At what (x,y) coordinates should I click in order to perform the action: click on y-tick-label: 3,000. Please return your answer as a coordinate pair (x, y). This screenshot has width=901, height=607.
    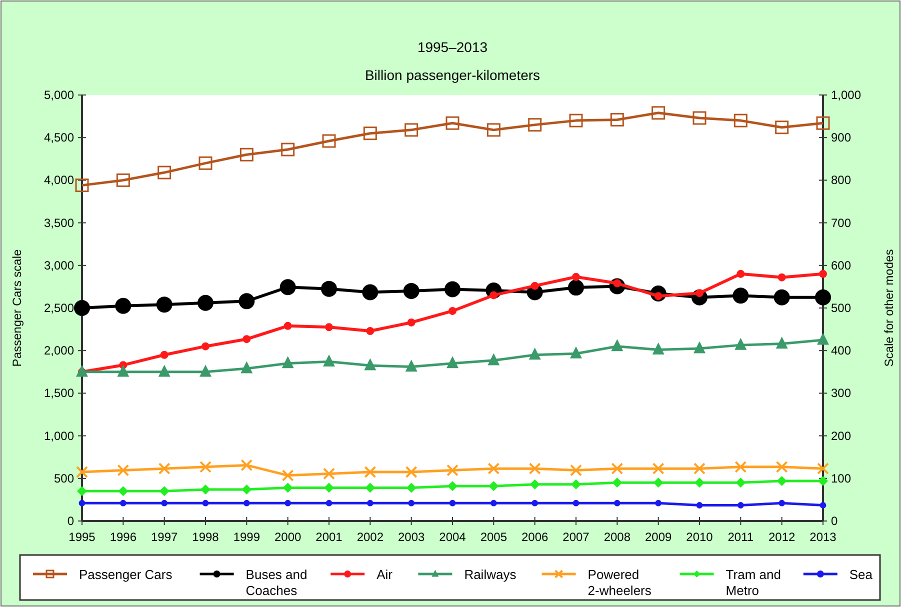
    Looking at the image, I should click on (59, 265).